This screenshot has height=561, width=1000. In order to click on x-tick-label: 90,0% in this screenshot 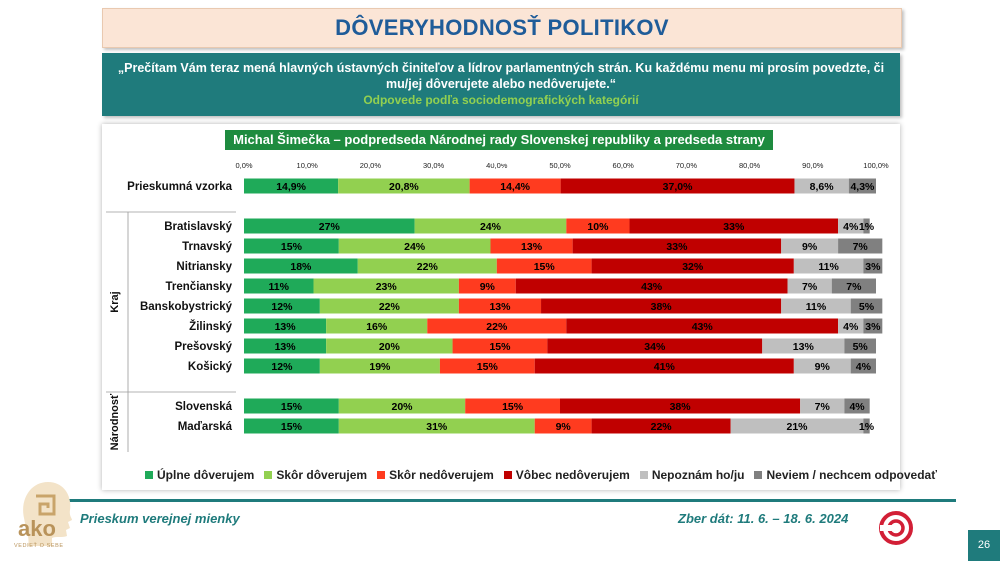, I will do `click(813, 165)`.